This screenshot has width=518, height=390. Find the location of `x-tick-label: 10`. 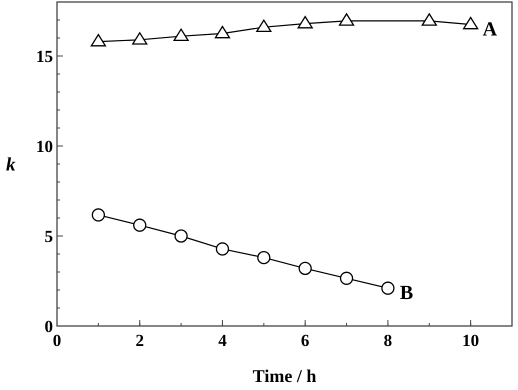

x-tick-label: 10 is located at coordinates (471, 340).